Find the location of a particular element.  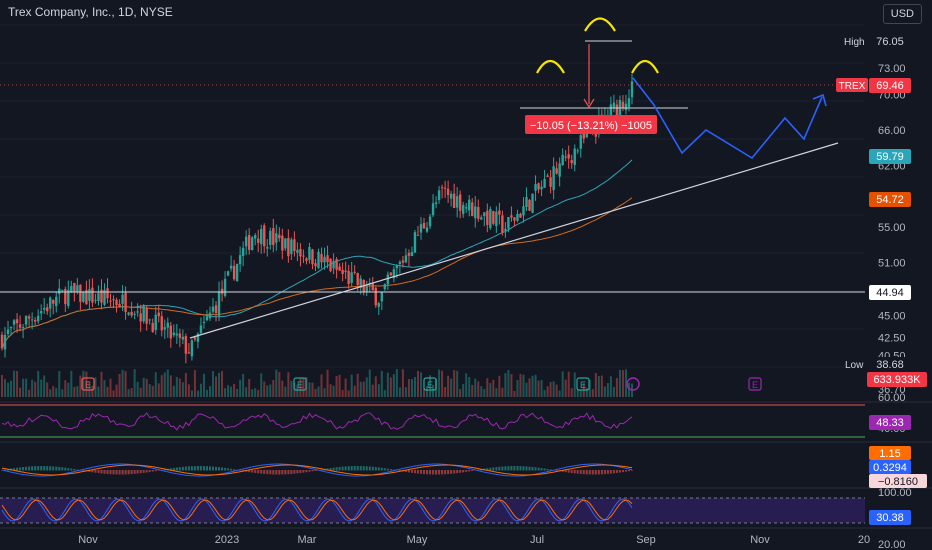

macd-value-3: −0.8160 is located at coordinates (898, 482).